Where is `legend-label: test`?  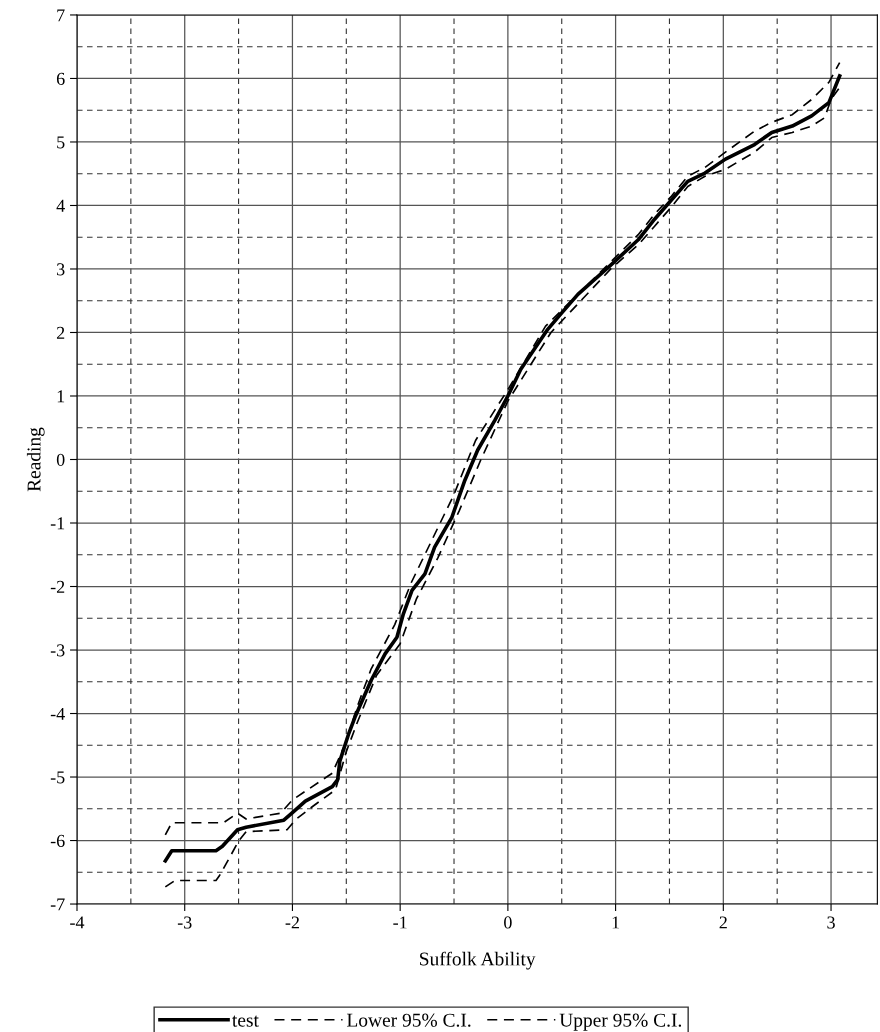 legend-label: test is located at coordinates (245, 1021).